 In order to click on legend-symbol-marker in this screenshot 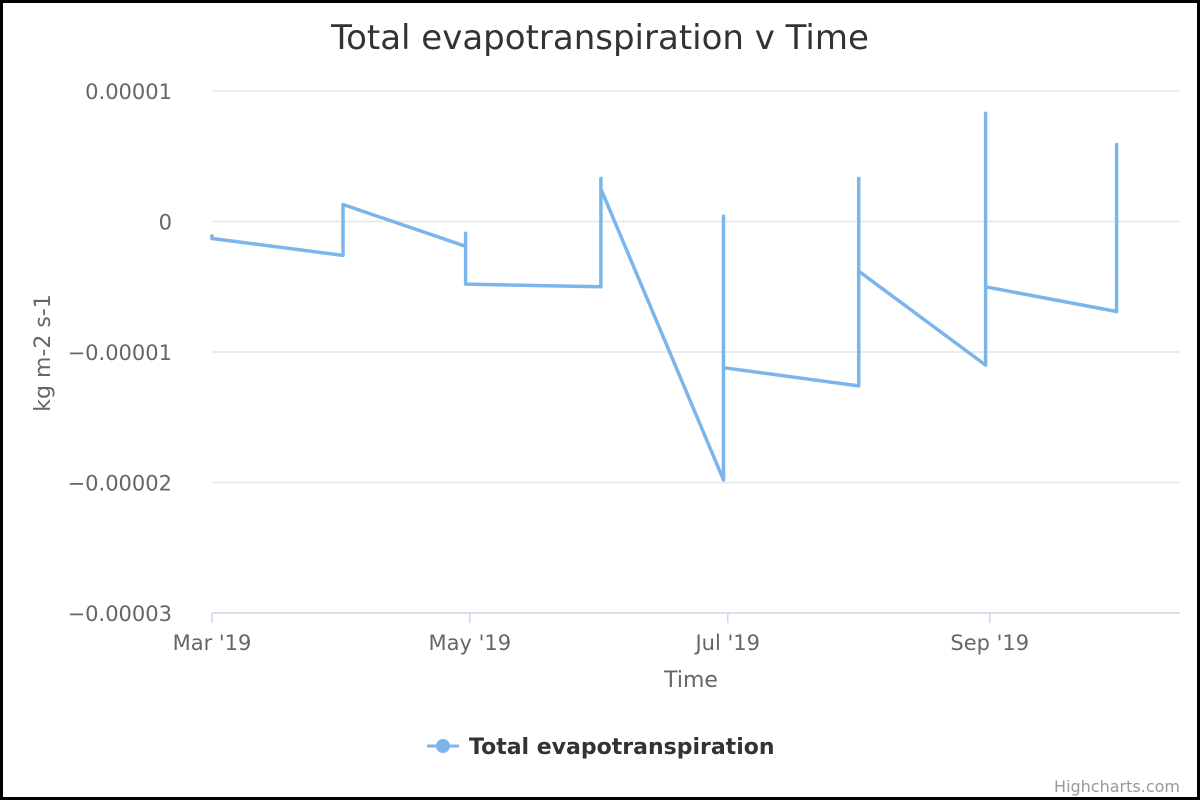, I will do `click(443, 746)`.